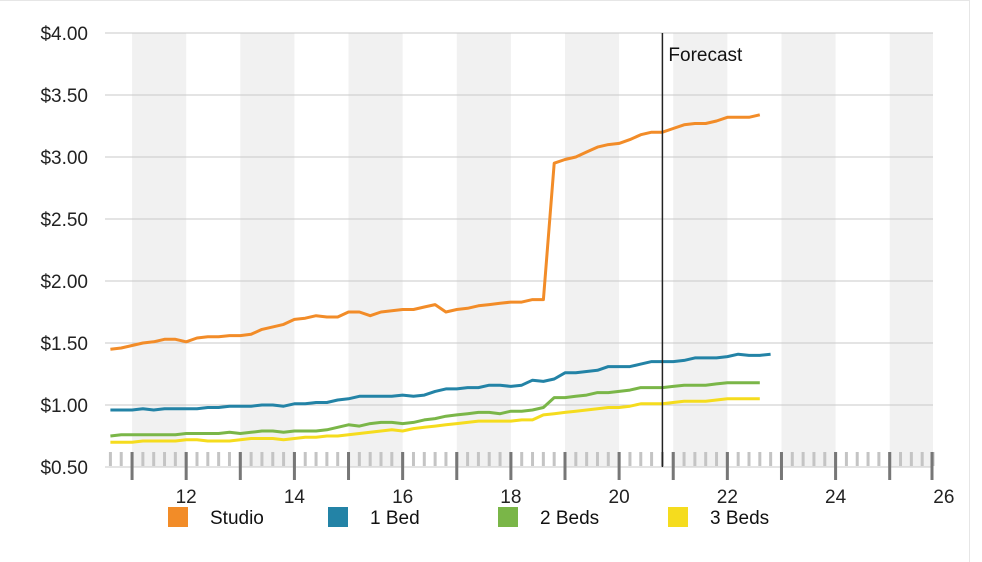 The image size is (982, 562). What do you see at coordinates (64, 220) in the screenshot?
I see `y-tick-label: $2.50` at bounding box center [64, 220].